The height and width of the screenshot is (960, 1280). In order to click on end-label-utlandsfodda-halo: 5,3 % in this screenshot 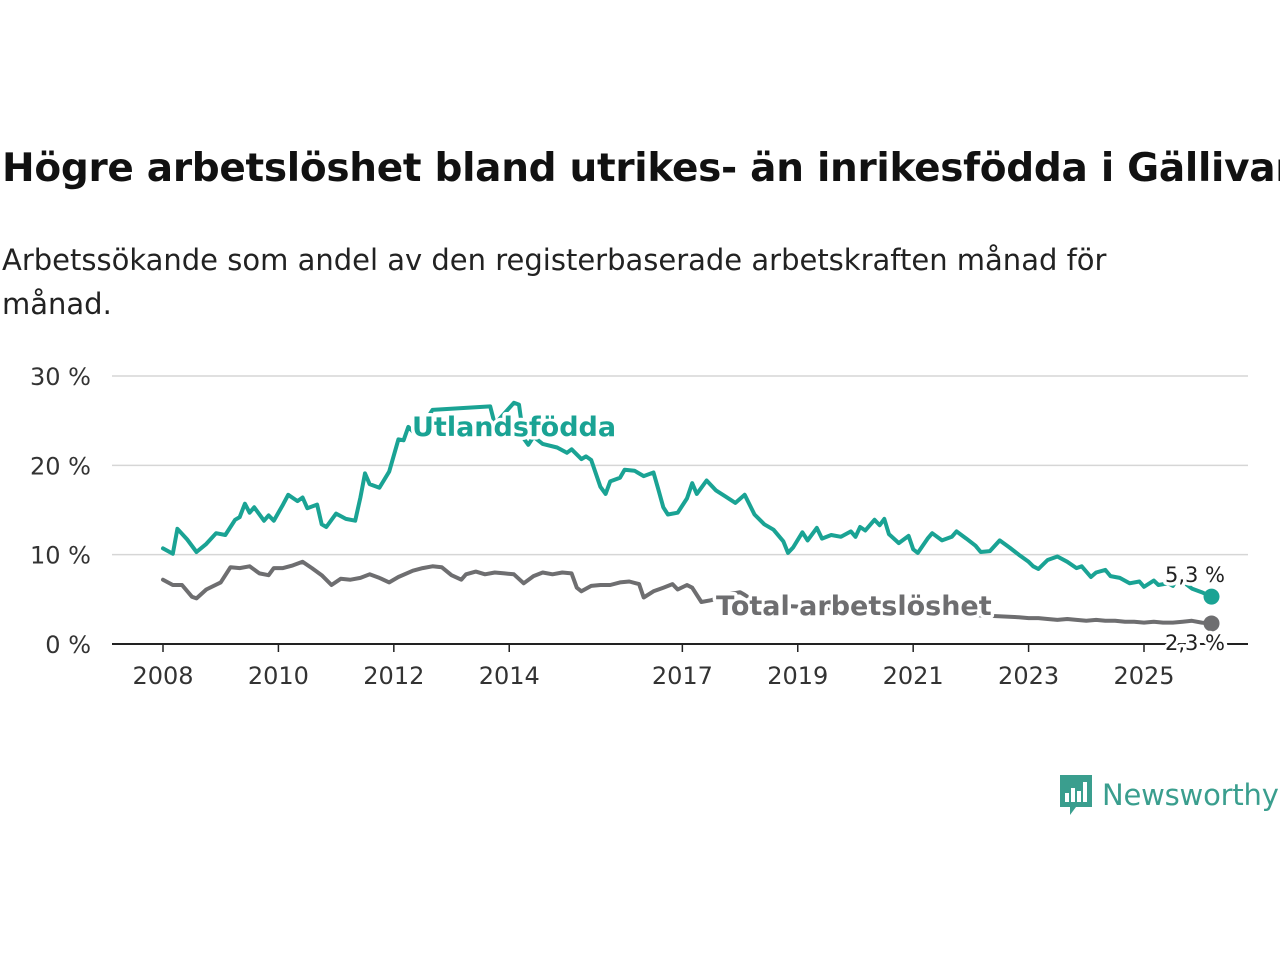, I will do `click(1195, 575)`.